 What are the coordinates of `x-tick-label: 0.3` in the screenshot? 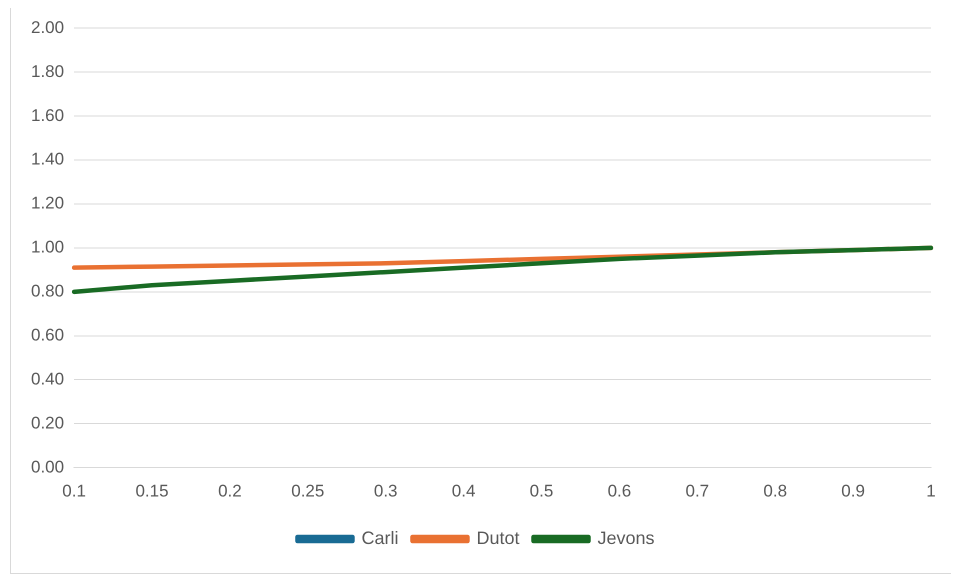 It's located at (386, 490).